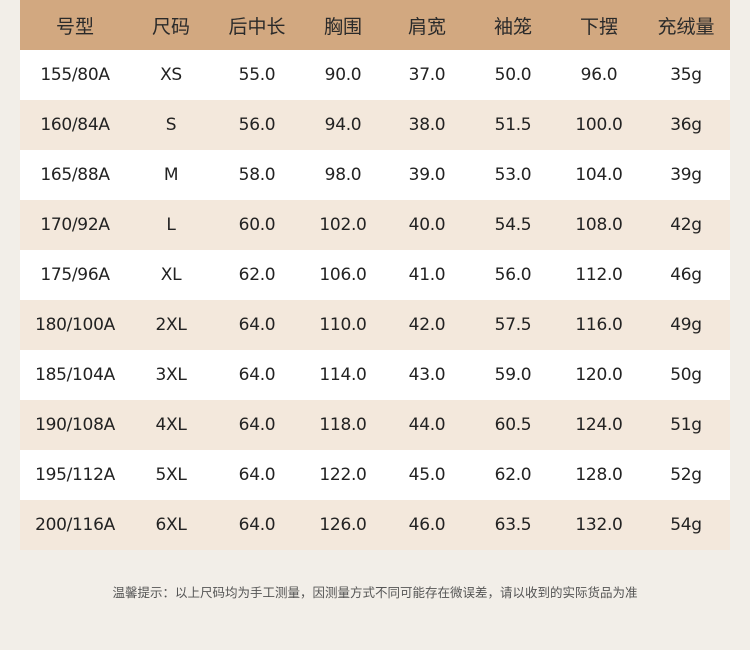 Image resolution: width=750 pixels, height=650 pixels. I want to click on table-cell: 63.5, so click(513, 525).